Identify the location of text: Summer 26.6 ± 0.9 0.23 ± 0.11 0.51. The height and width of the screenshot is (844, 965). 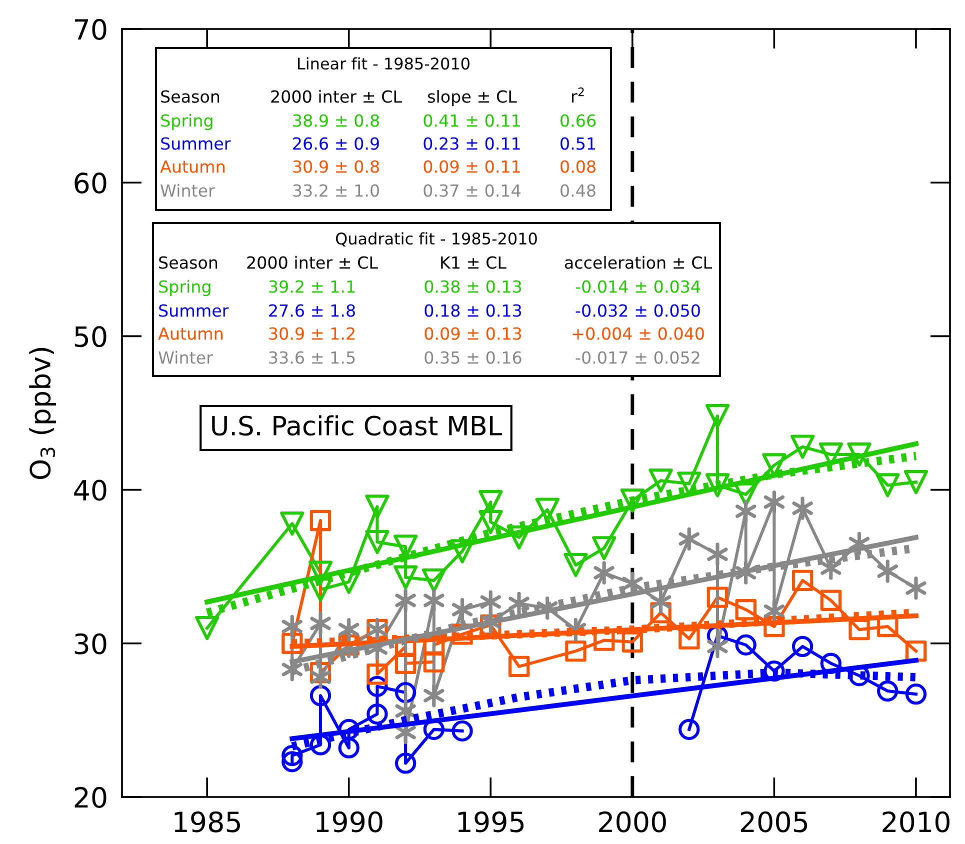
(378, 143).